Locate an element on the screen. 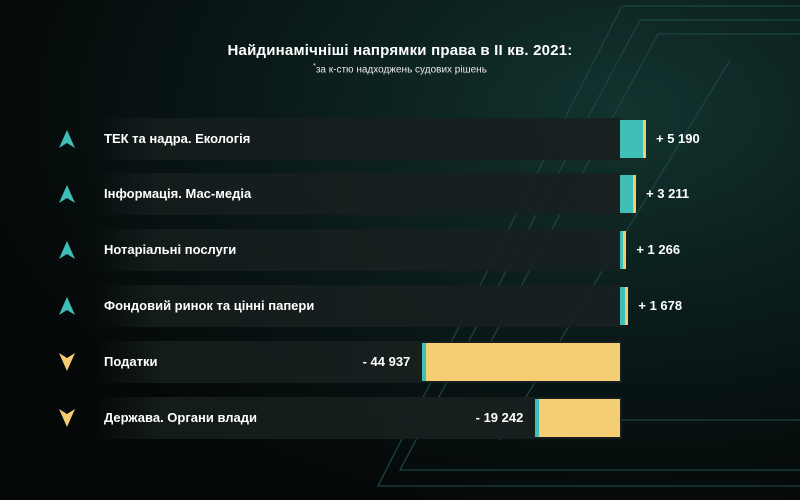 This screenshot has height=500, width=800. value-label: + 1 266 is located at coordinates (658, 249).